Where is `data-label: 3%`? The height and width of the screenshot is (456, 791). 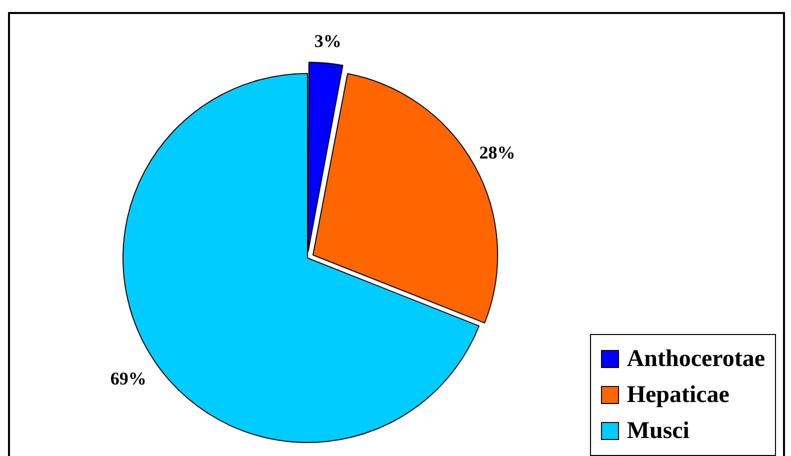 data-label: 3% is located at coordinates (328, 41).